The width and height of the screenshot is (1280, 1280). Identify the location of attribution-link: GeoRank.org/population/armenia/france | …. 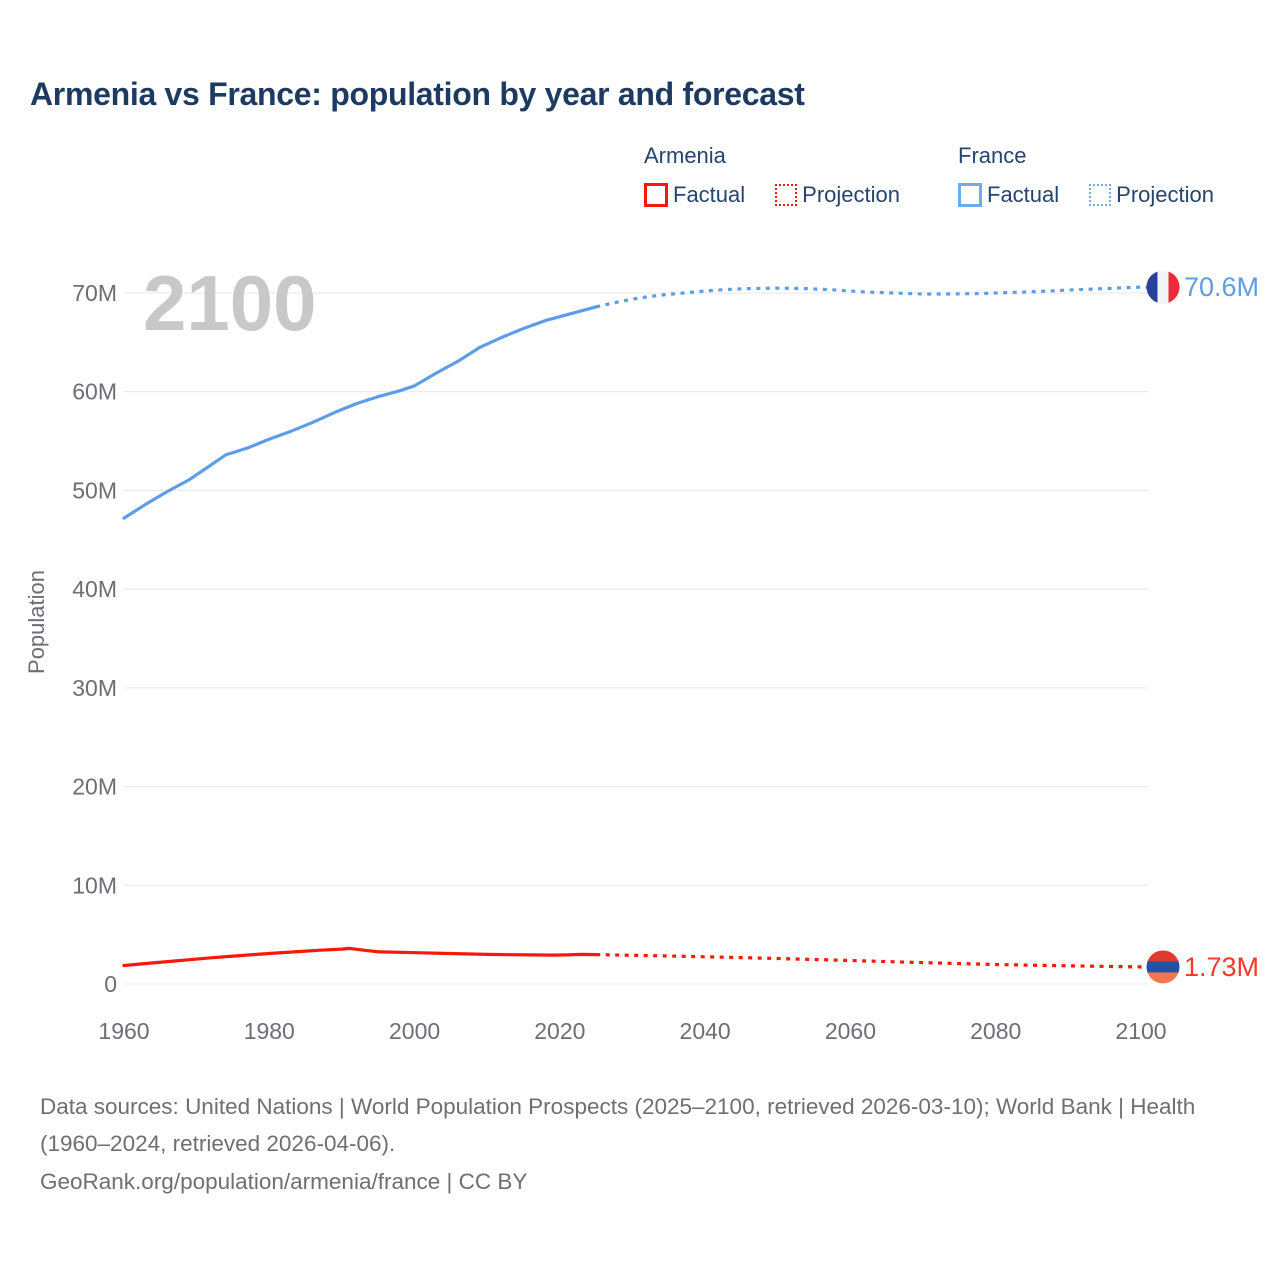
(284, 1181).